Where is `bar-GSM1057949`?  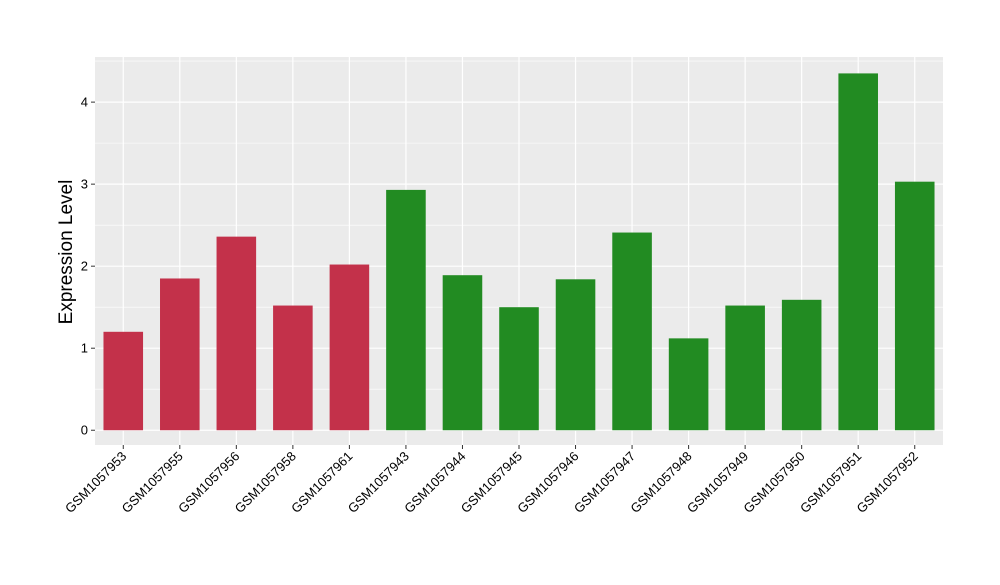 bar-GSM1057949 is located at coordinates (745, 368).